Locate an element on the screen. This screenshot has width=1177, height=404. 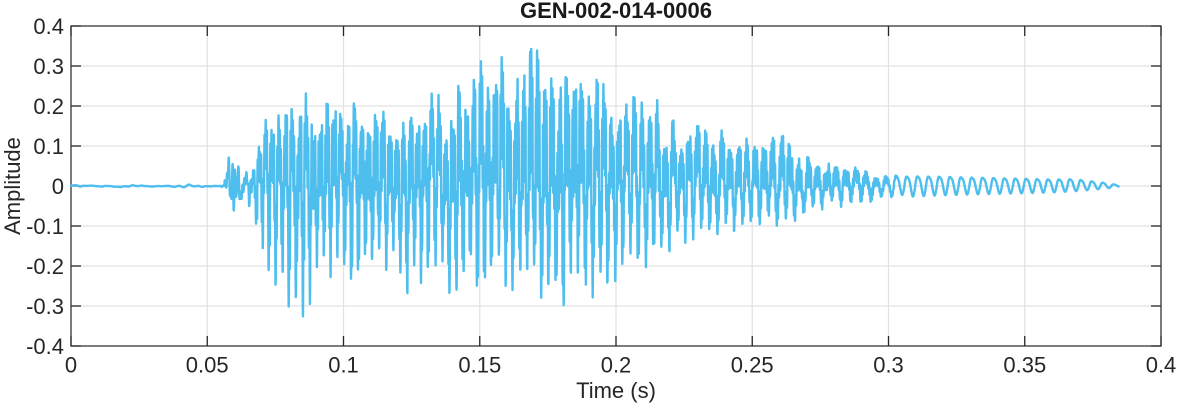
svg-text: Time (s) is located at coordinates (616, 390).